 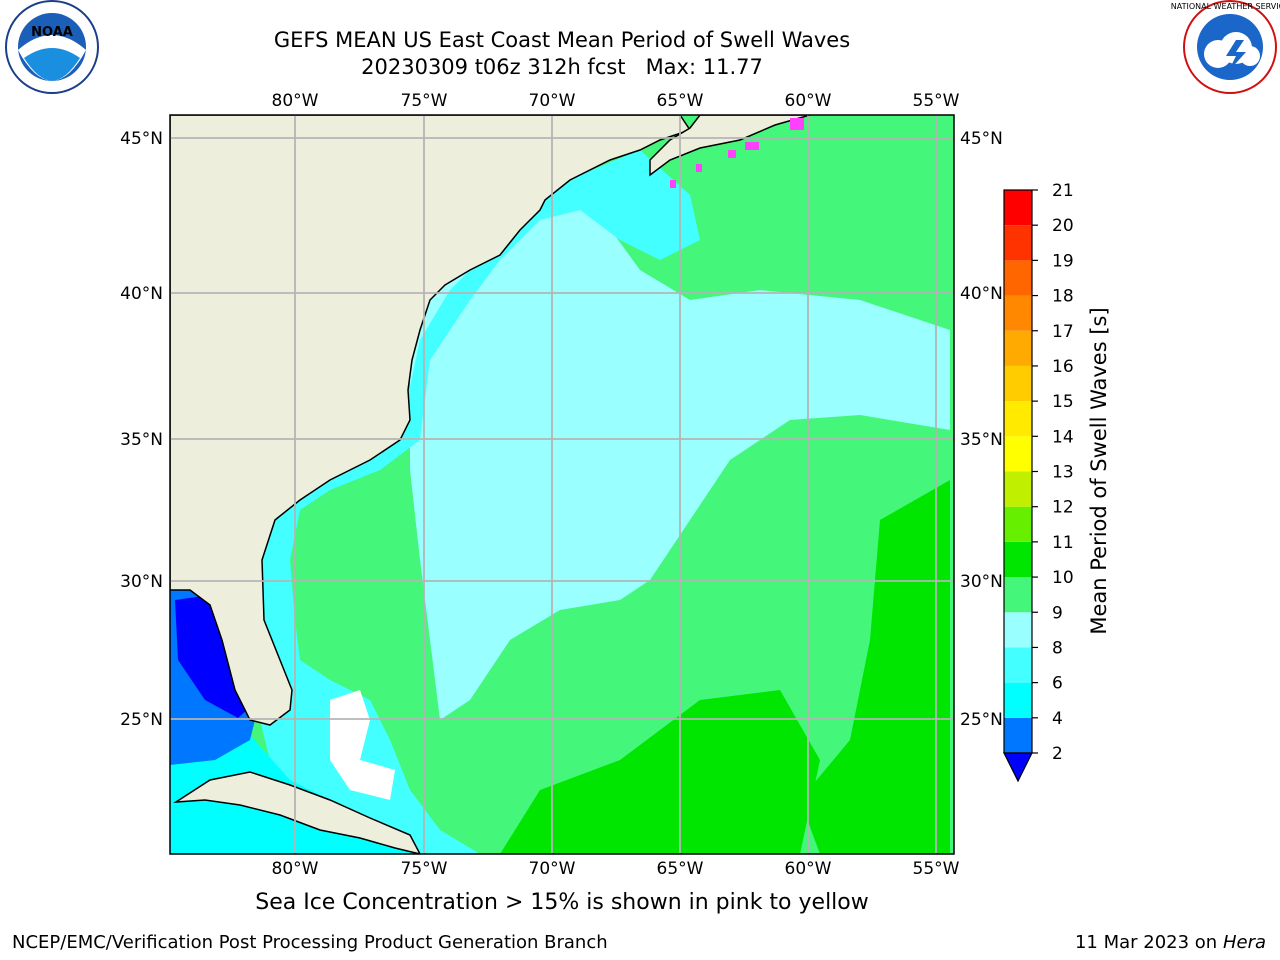 I want to click on lon-label-bottom: 70°W, so click(x=552, y=869).